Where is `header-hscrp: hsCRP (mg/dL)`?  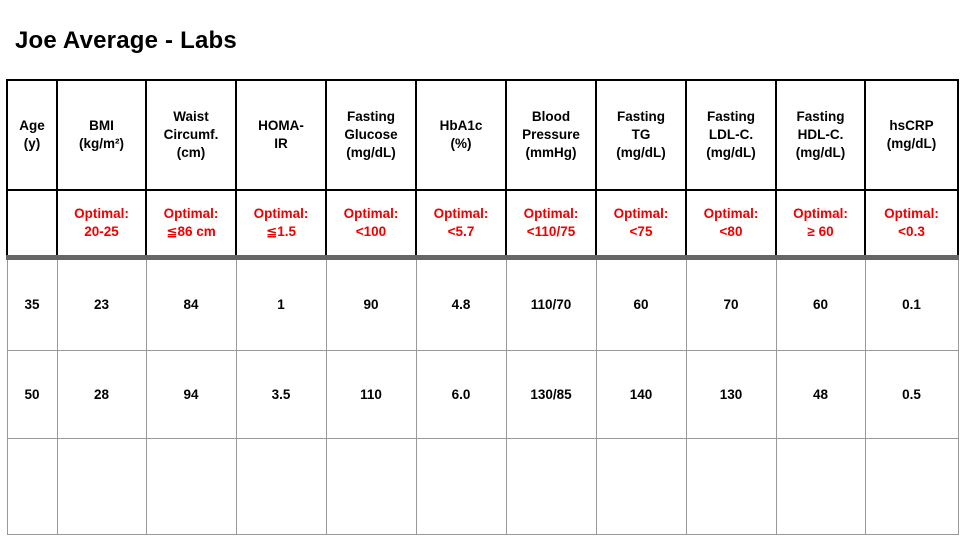
header-hscrp: hsCRP (mg/dL) is located at coordinates (911, 135).